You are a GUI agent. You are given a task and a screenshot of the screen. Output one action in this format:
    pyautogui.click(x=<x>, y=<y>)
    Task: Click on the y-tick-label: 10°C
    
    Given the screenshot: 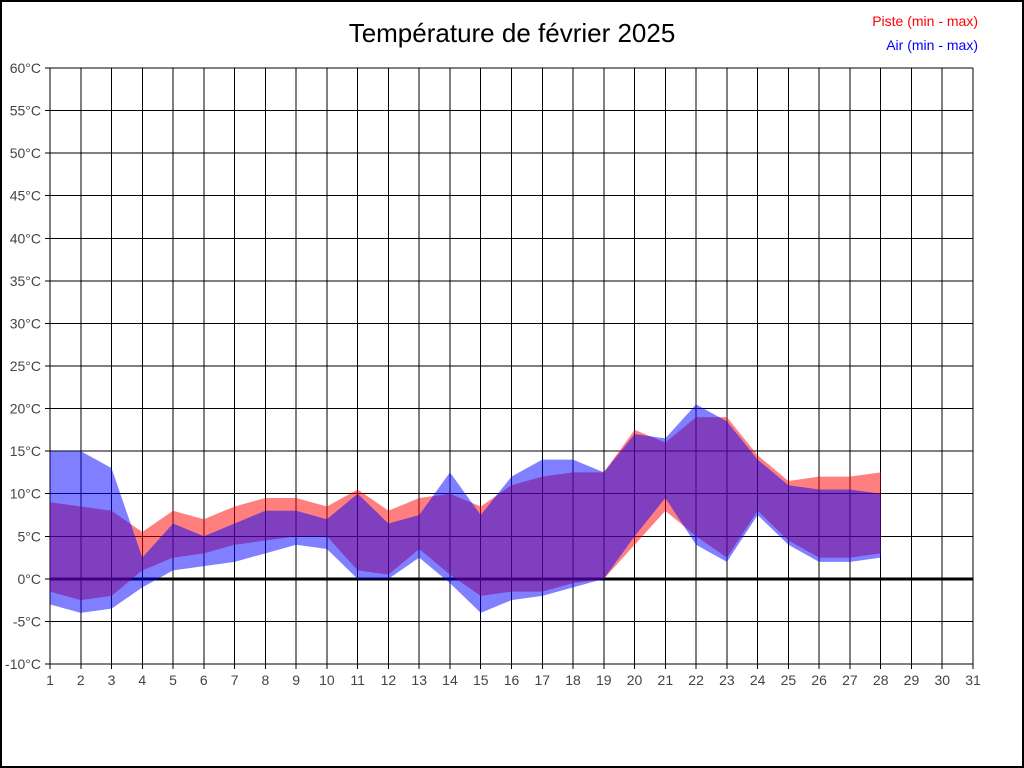 What is the action you would take?
    pyautogui.click(x=25, y=494)
    